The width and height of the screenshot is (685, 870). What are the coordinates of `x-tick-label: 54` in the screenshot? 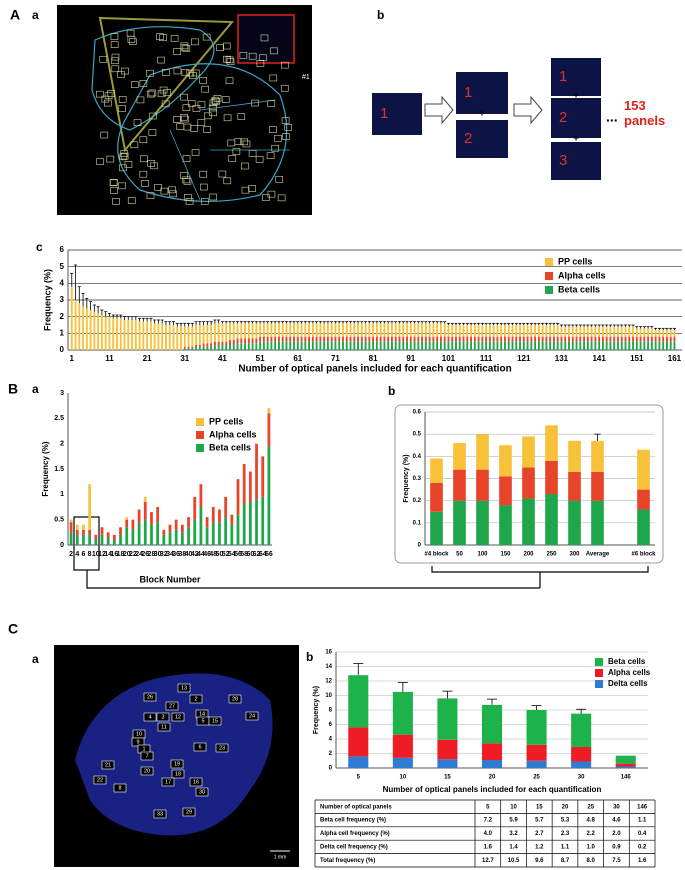 It's located at (232, 554).